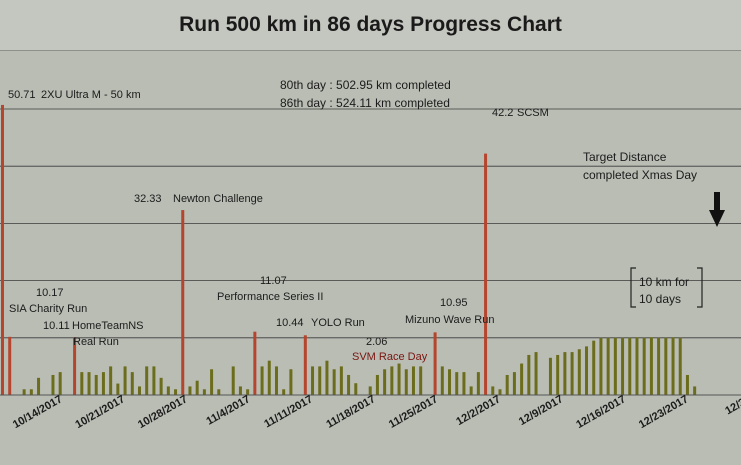 The image size is (741, 465). I want to click on x-tick-label: 12/9/2017, so click(541, 410).